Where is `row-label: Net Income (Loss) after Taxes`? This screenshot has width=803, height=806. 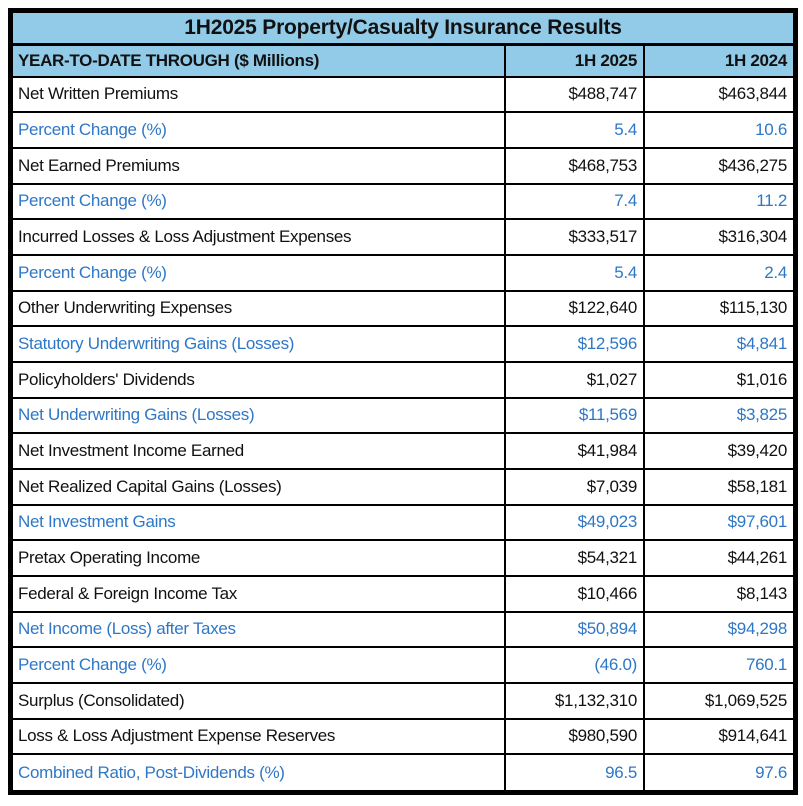 row-label: Net Income (Loss) after Taxes is located at coordinates (258, 629).